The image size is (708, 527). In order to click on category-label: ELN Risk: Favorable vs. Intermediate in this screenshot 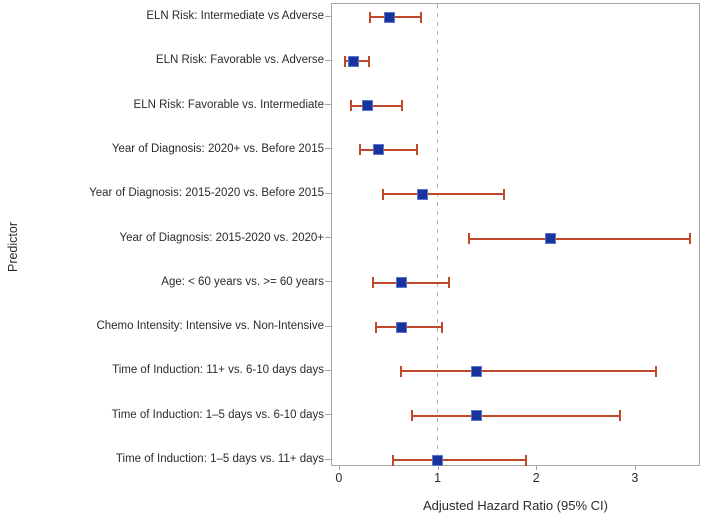, I will do `click(228, 104)`.